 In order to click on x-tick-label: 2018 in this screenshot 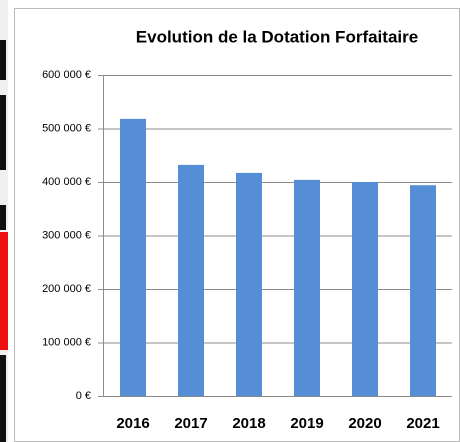, I will do `click(248, 423)`.